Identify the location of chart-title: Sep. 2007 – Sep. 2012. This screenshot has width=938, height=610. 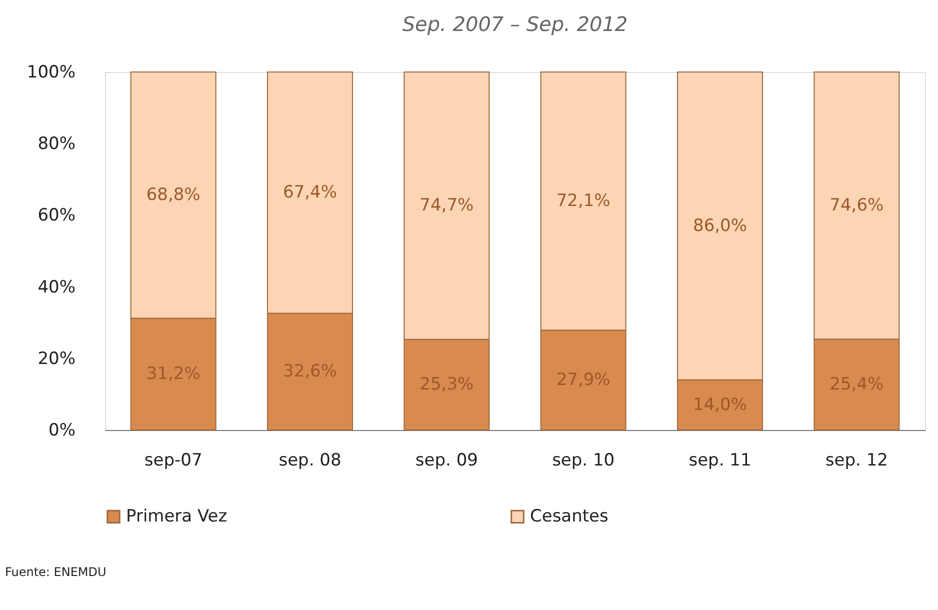
(515, 24).